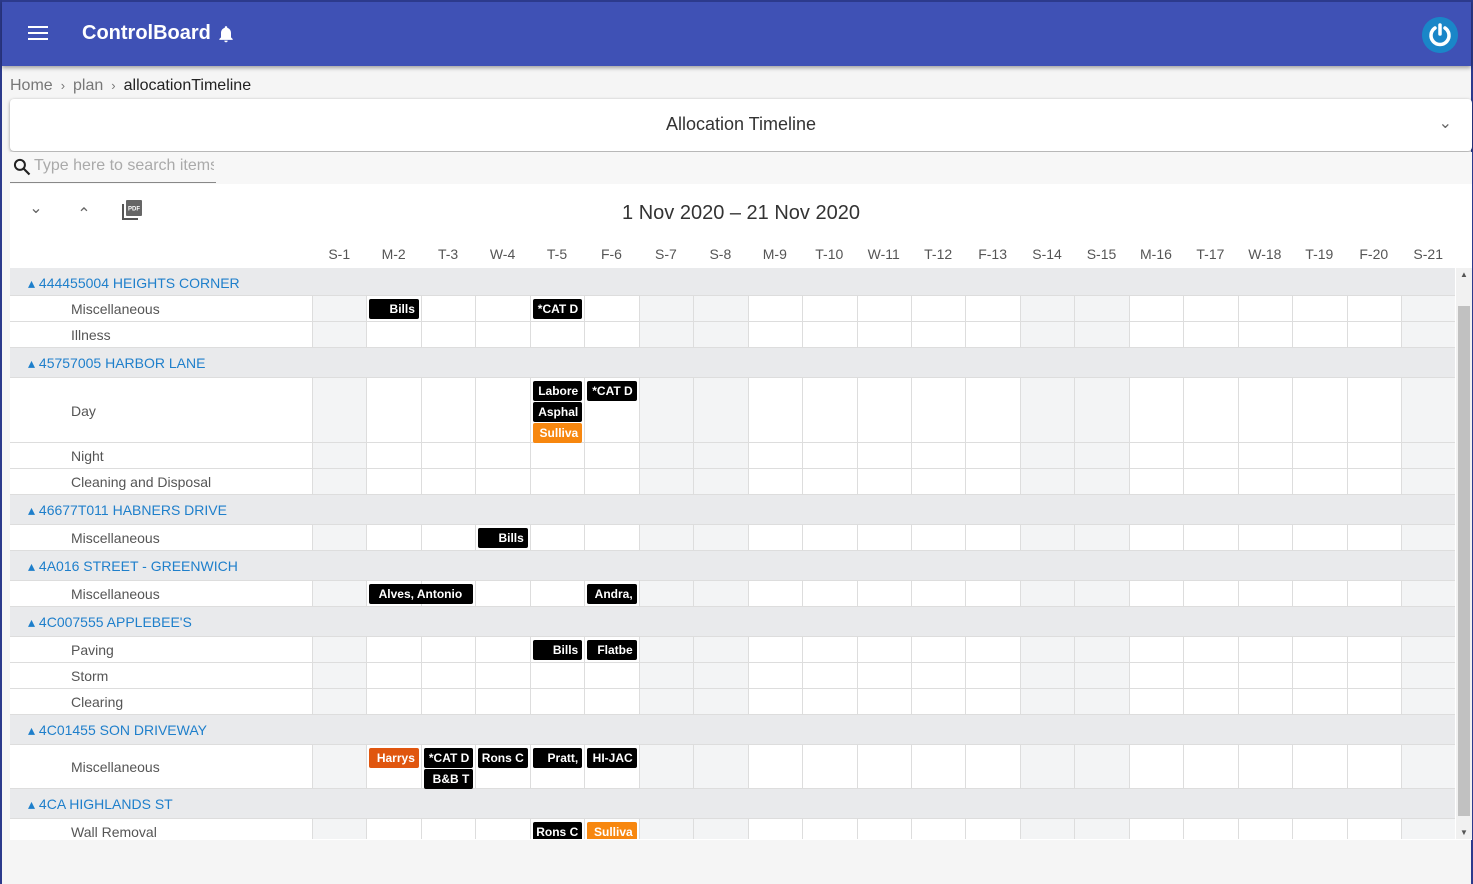 The height and width of the screenshot is (884, 1473). What do you see at coordinates (741, 125) in the screenshot?
I see `allocation-timeline-panel: Allocation Timeline ⌄` at bounding box center [741, 125].